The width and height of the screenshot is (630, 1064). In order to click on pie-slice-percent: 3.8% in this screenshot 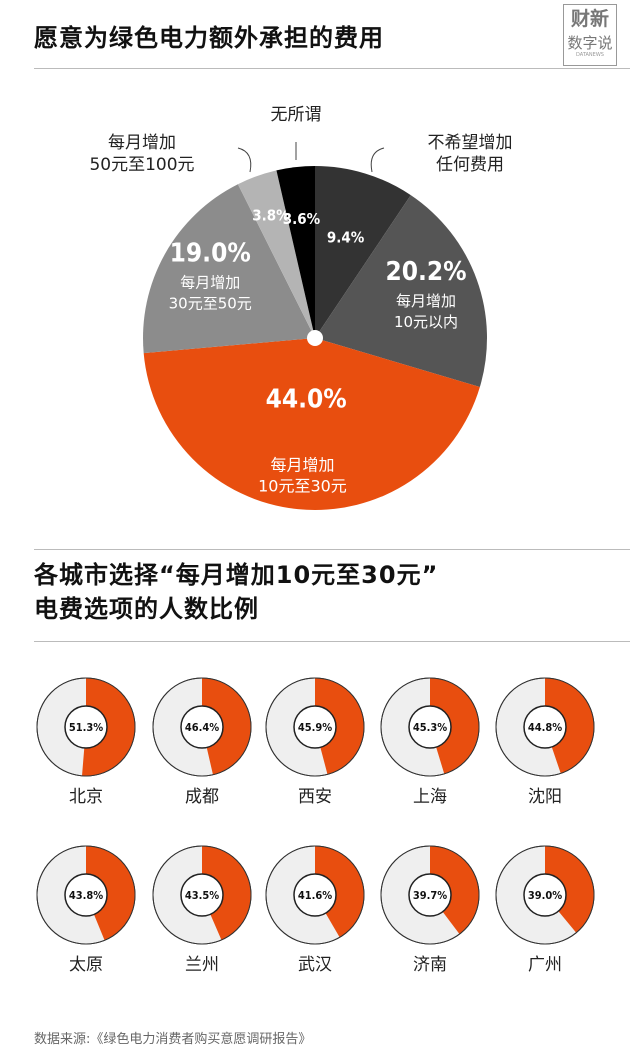, I will do `click(271, 216)`.